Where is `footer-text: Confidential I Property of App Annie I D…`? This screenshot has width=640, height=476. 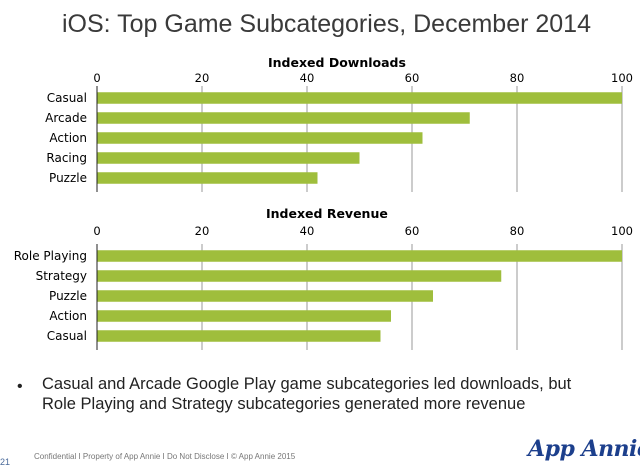
footer-text: Confidential I Property of App Annie I D… is located at coordinates (165, 456).